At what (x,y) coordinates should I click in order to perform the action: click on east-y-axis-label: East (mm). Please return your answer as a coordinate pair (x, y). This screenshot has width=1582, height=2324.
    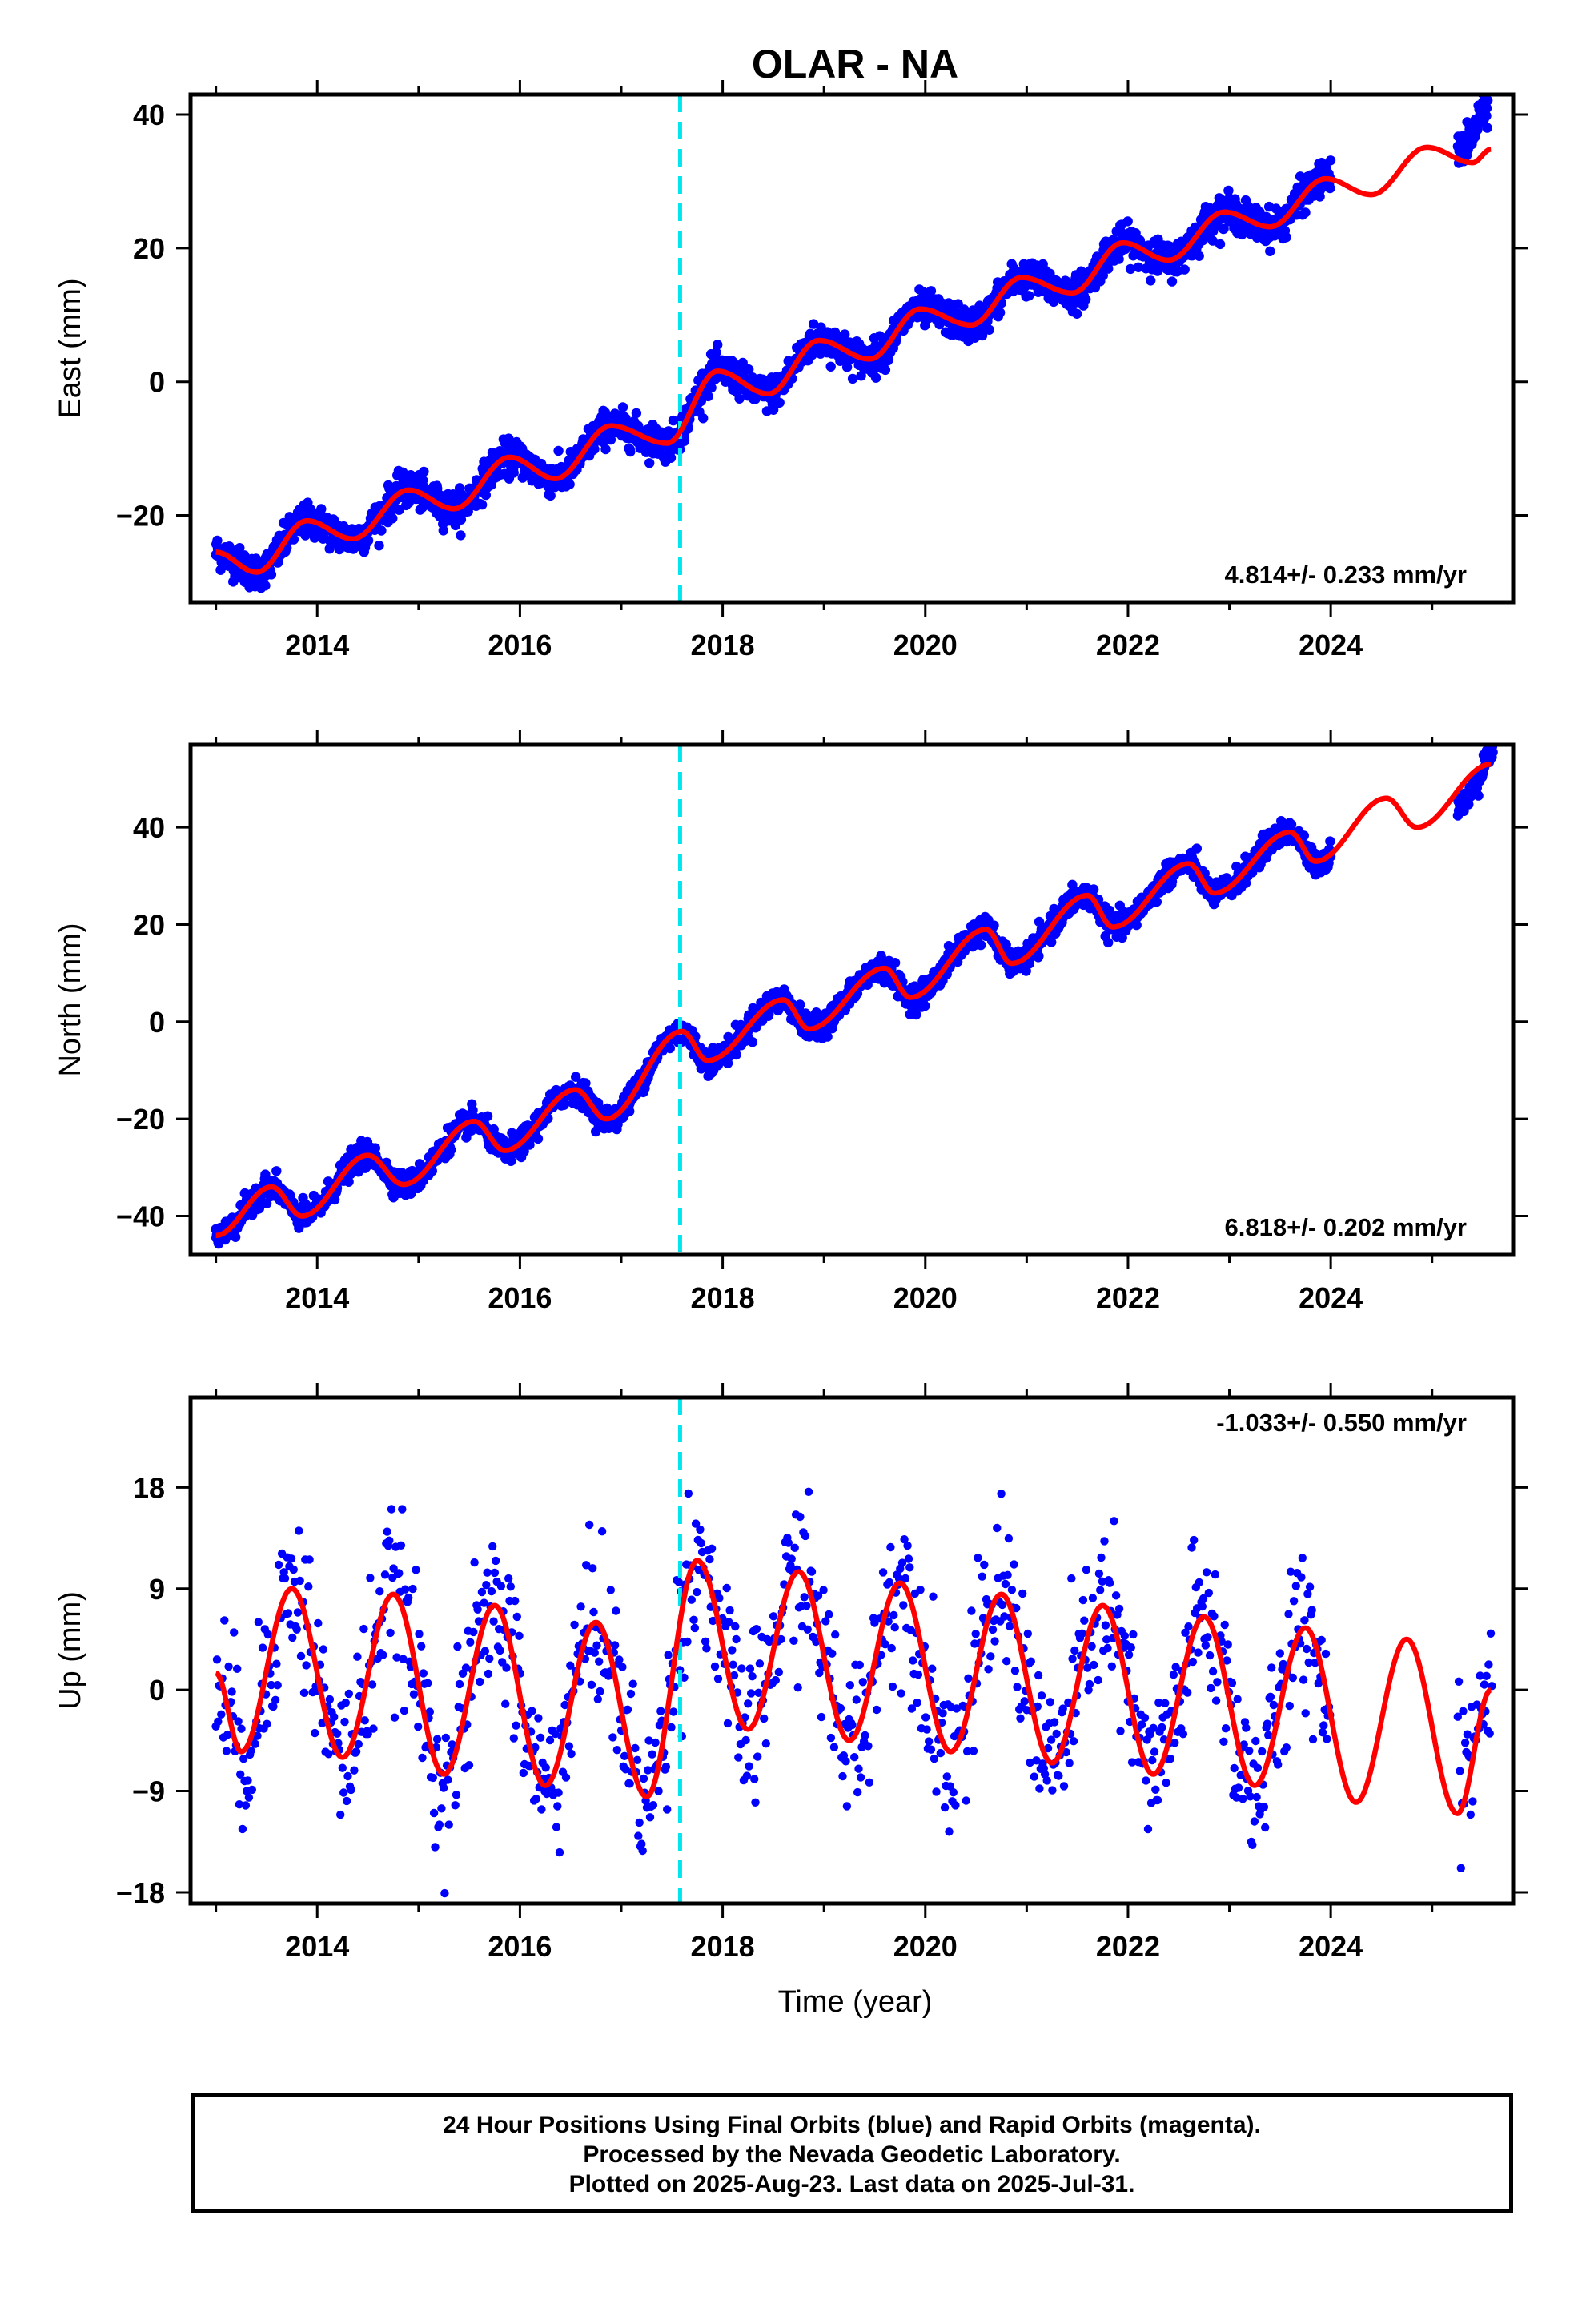
    Looking at the image, I should click on (70, 348).